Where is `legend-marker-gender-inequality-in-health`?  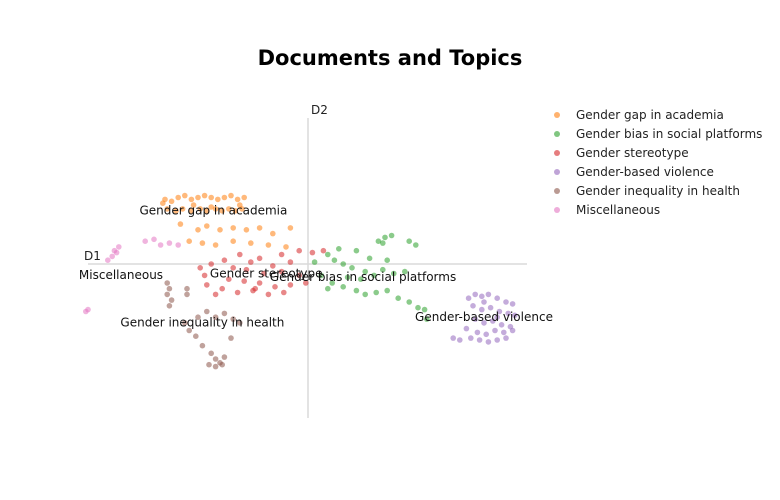
legend-marker-gender-inequality-in-health is located at coordinates (557, 191).